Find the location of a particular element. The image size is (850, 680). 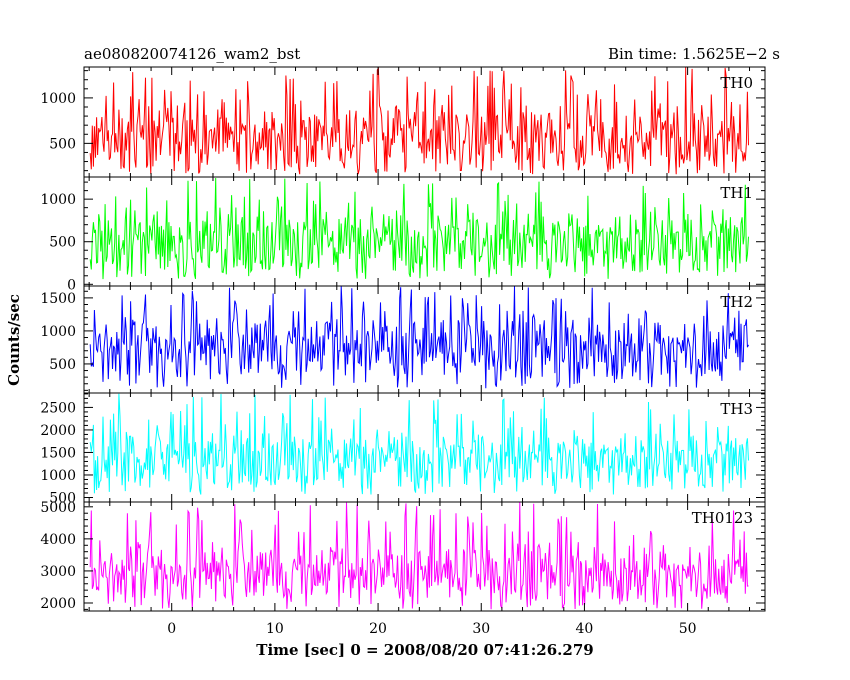

panel-th0123: 2000 3000 4000 5000 TH0123 is located at coordinates (403, 556).